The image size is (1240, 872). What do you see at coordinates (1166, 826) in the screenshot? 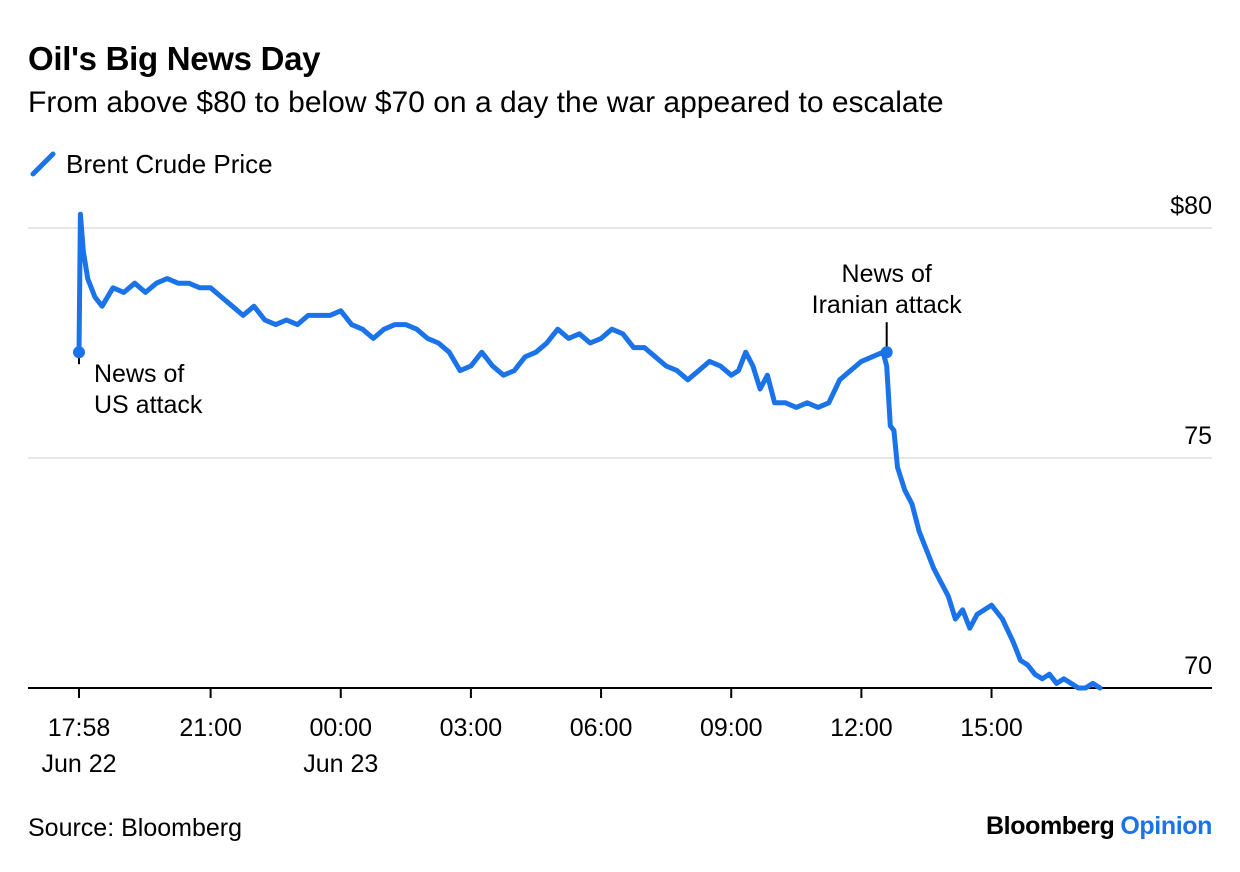
I see `brand-secondary: Opinion` at bounding box center [1166, 826].